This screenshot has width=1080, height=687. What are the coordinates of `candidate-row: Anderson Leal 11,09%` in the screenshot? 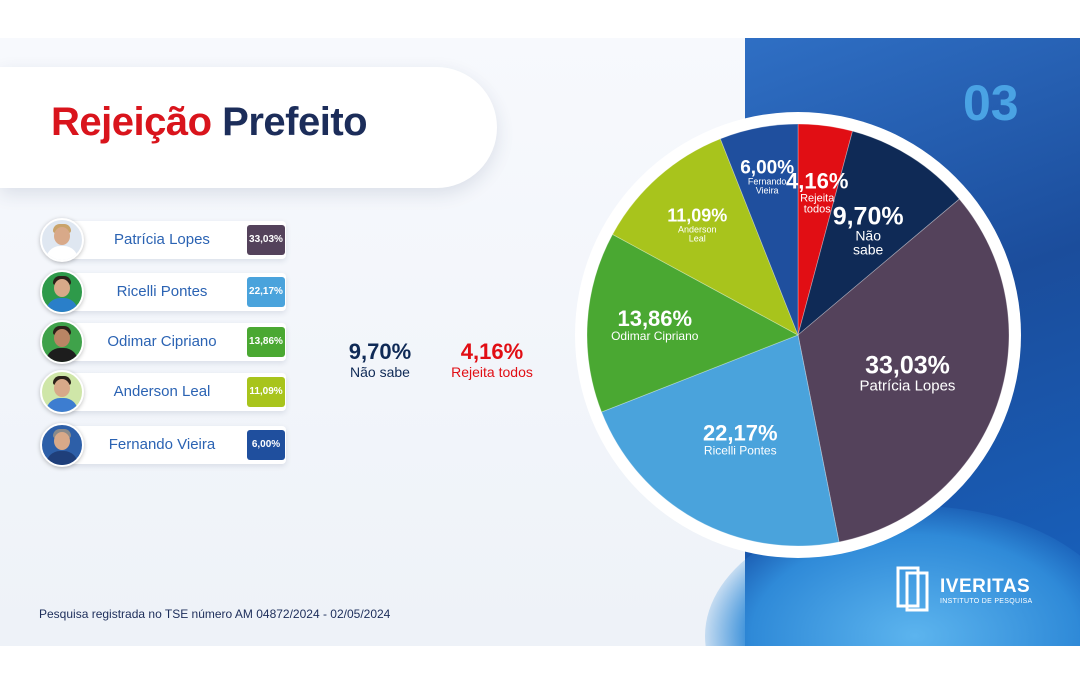 It's located at (164, 392).